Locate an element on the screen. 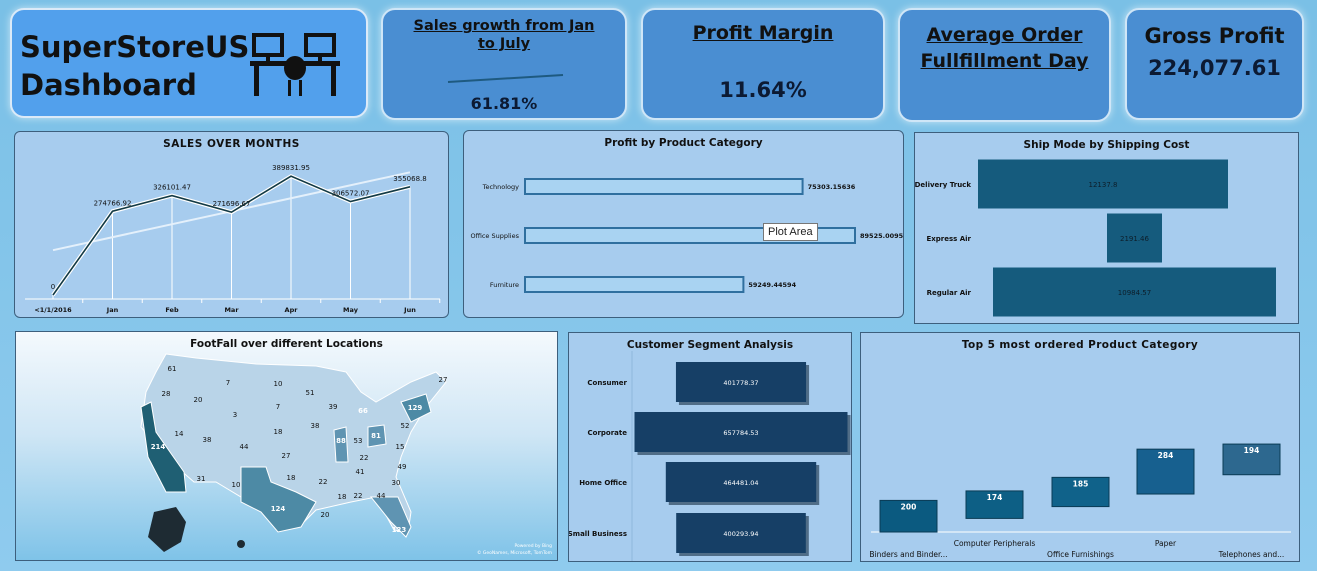  dashboard-title-card: SuperStoreUS Dashboard is located at coordinates (189, 63).